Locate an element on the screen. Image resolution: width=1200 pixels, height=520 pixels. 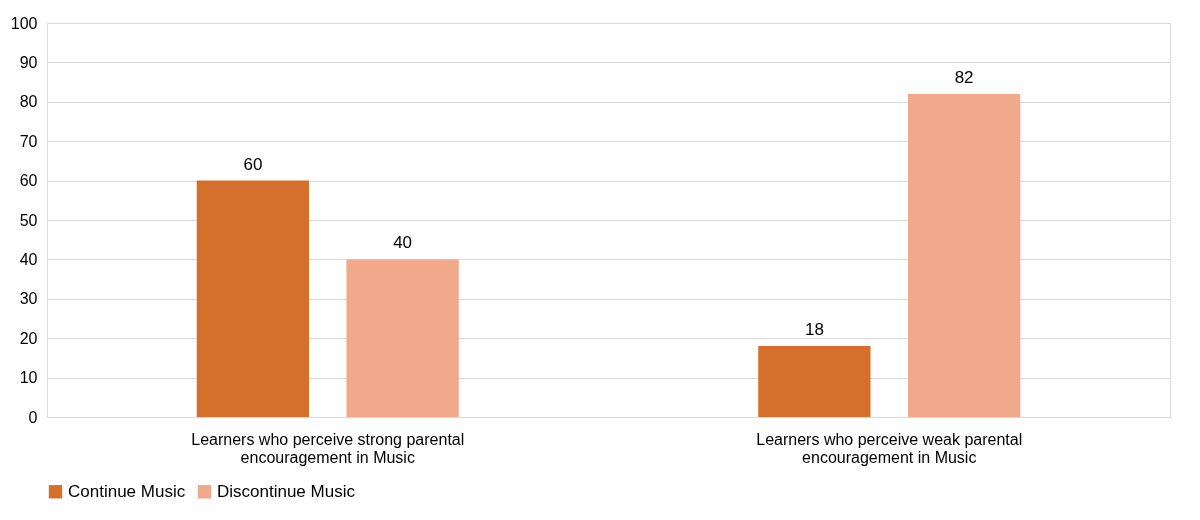
y-tick-label: 40 is located at coordinates (28, 259).